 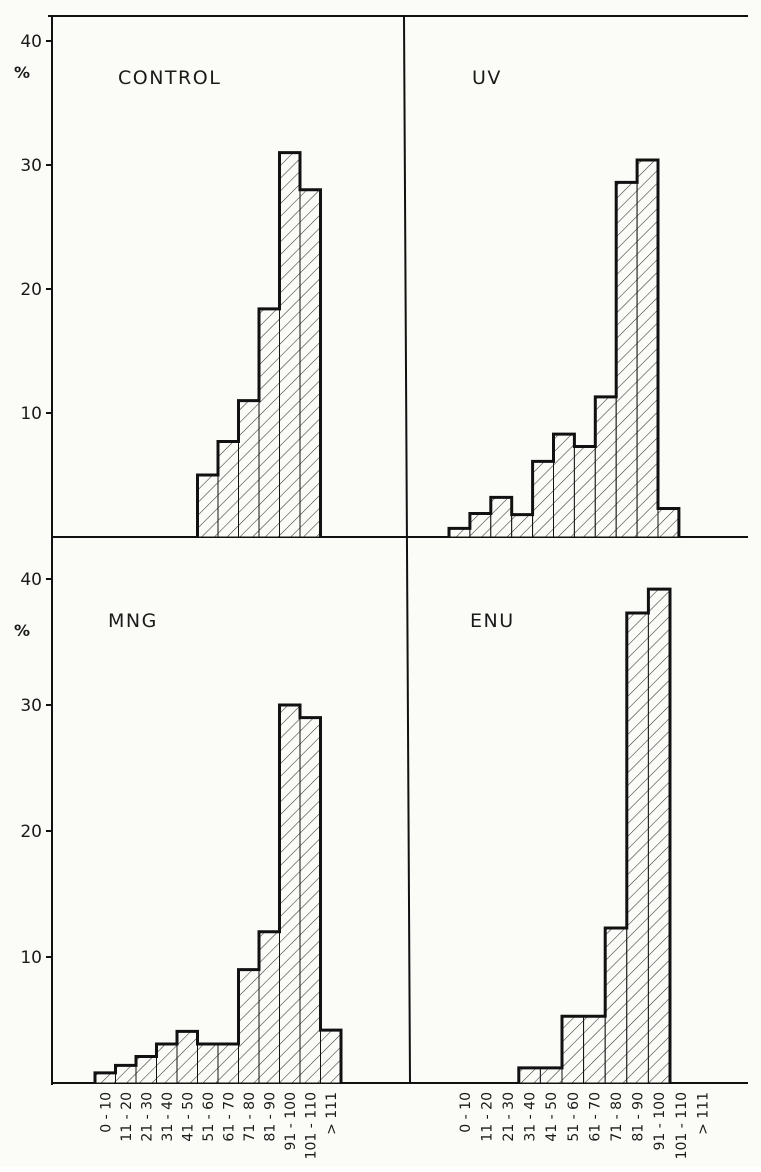 What do you see at coordinates (127, 1117) in the screenshot?
I see `x-category-label-mng-1: 11 - 20` at bounding box center [127, 1117].